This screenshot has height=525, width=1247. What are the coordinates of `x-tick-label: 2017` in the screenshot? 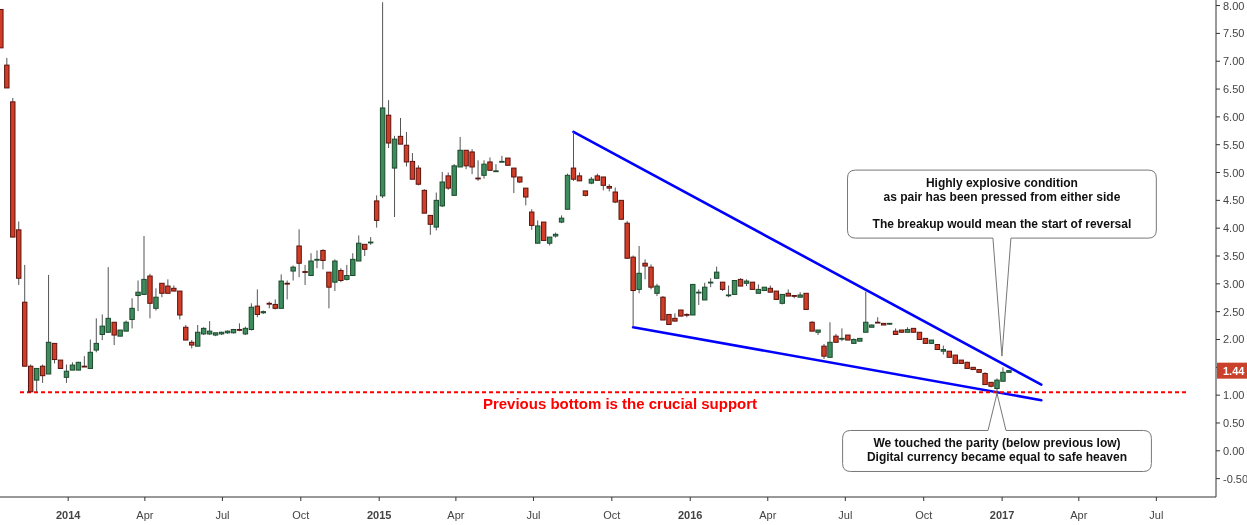 It's located at (1002, 515).